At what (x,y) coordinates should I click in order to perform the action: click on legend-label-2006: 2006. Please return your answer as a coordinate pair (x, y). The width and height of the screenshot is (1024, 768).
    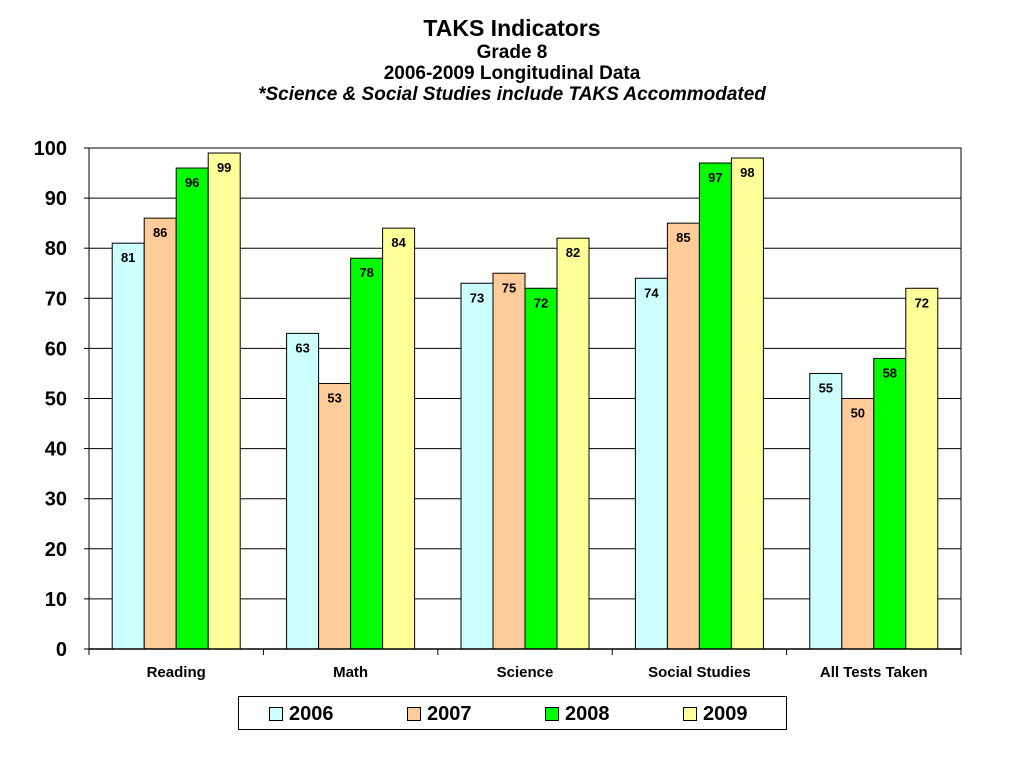
    Looking at the image, I should click on (311, 714).